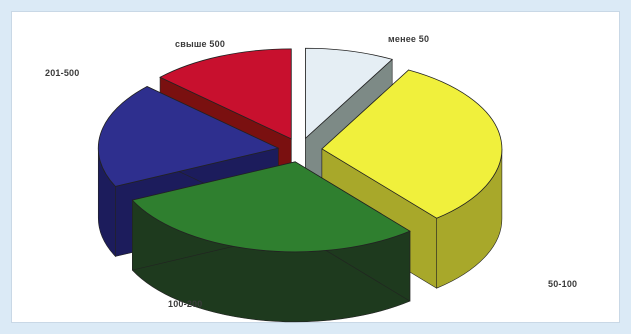 The image size is (631, 334). Describe the element at coordinates (200, 44) in the screenshot. I see `slice-label-4: свыше 500` at that location.